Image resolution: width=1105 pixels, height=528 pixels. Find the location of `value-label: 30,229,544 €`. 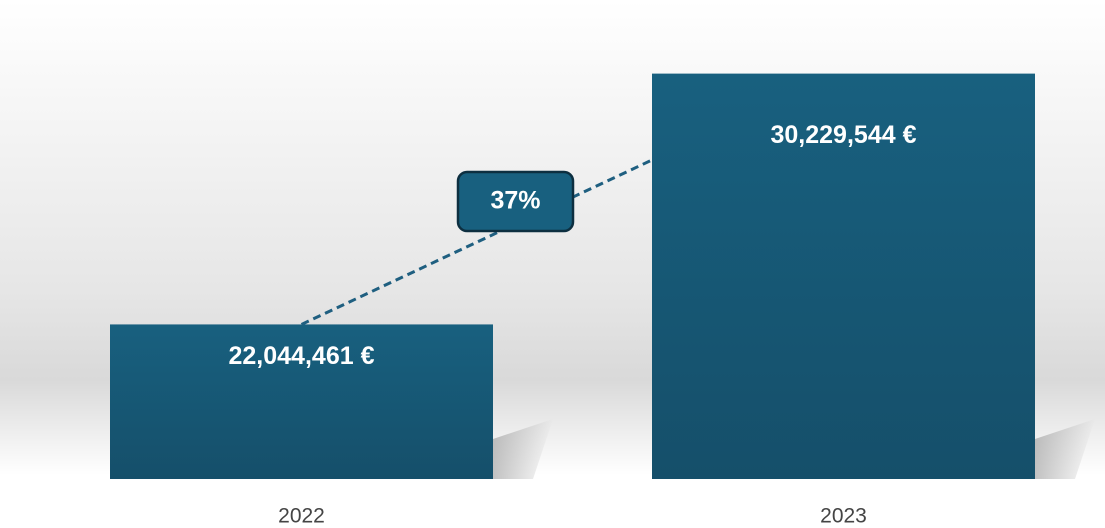

value-label: 30,229,544 € is located at coordinates (844, 135).